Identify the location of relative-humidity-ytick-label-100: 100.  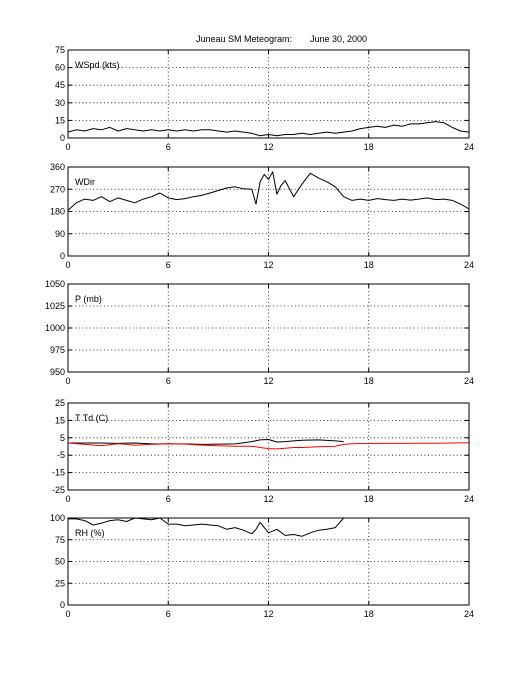
(57, 518).